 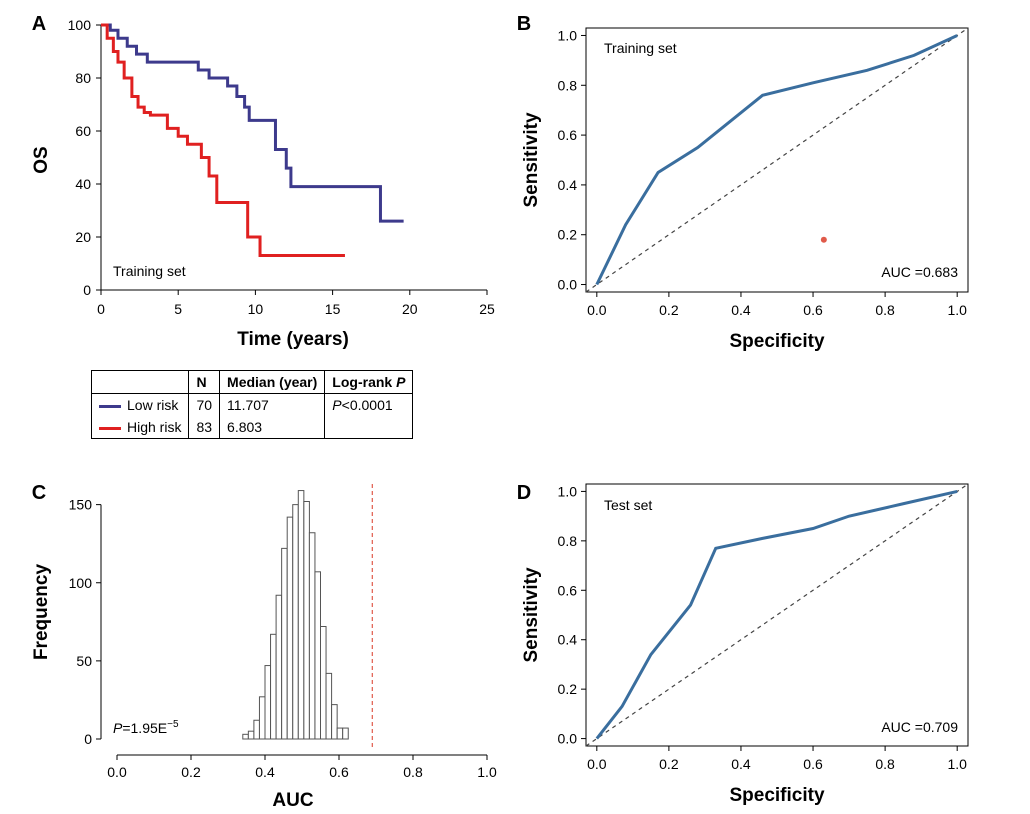 What do you see at coordinates (204, 427) in the screenshot?
I see `table-cell-n: 83` at bounding box center [204, 427].